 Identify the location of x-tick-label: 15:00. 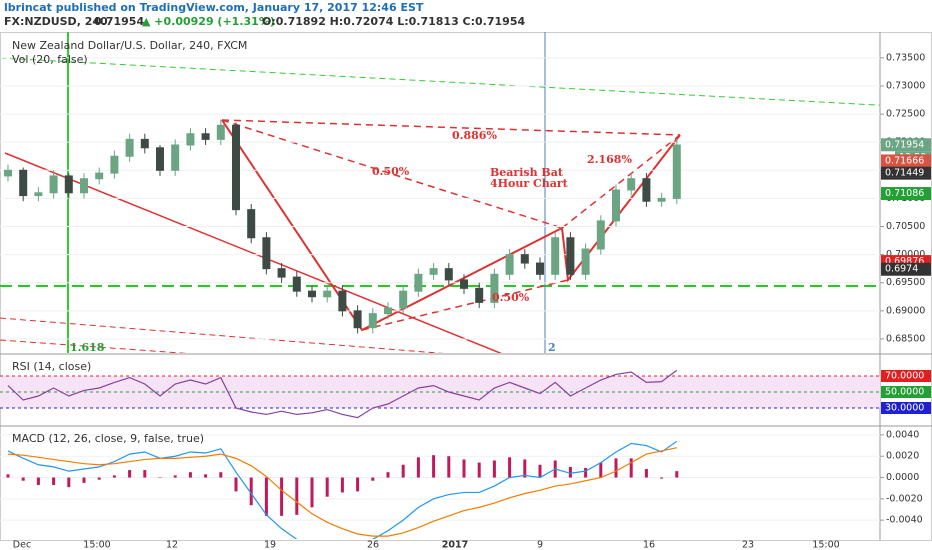
(825, 545).